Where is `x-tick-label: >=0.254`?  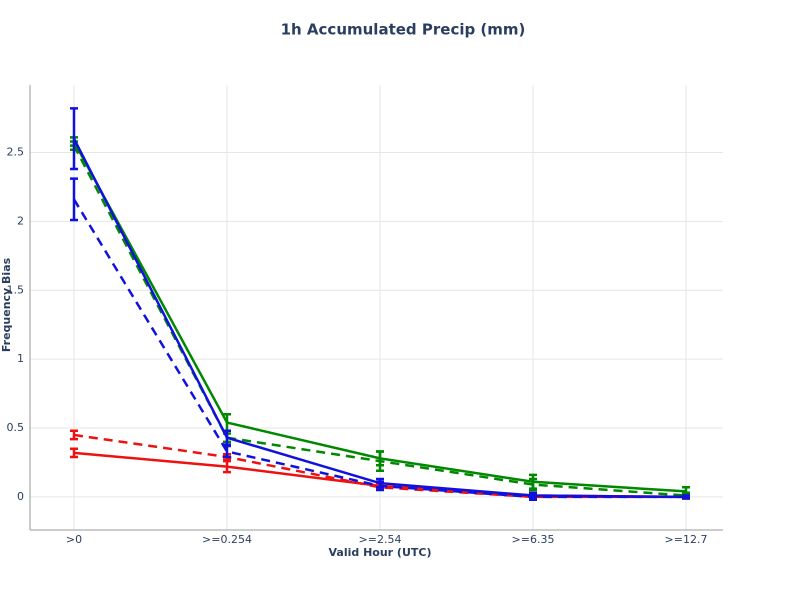 x-tick-label: >=0.254 is located at coordinates (227, 539).